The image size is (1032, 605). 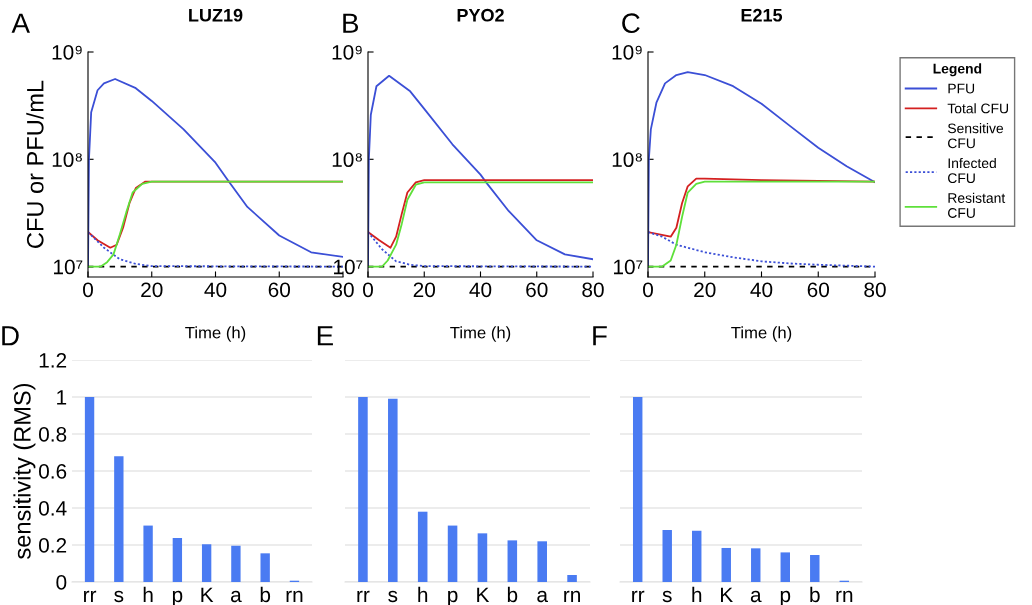 What do you see at coordinates (61, 582) in the screenshot?
I see `y-tick-label: 0` at bounding box center [61, 582].